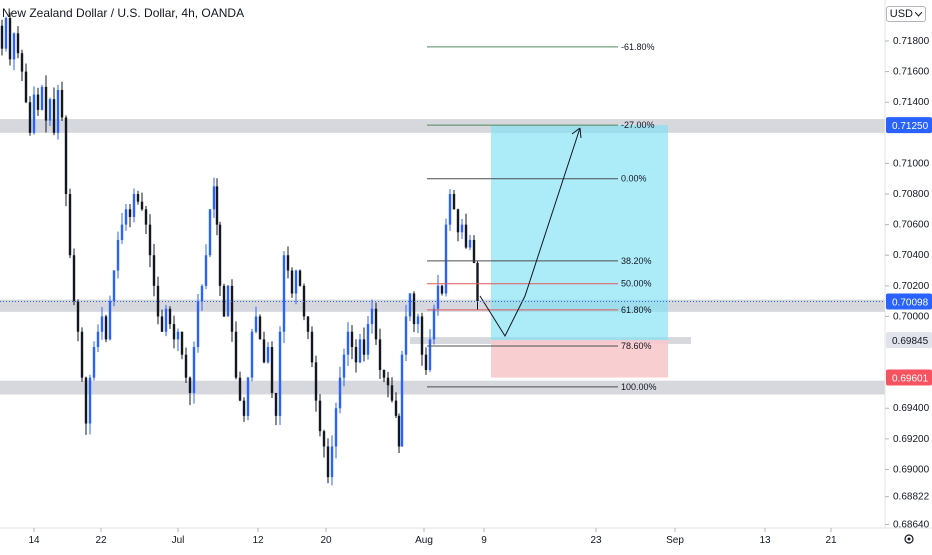  Describe the element at coordinates (638, 125) in the screenshot. I see `fib-level-label: -27.00%` at that location.